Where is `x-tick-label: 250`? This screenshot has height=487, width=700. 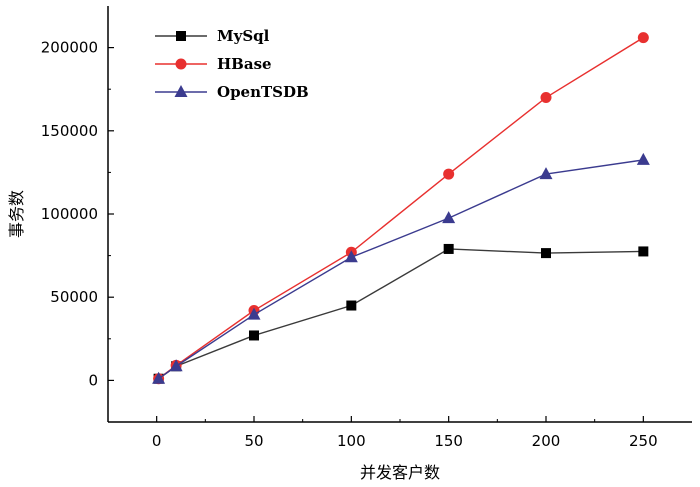
x-tick-label: 250 is located at coordinates (643, 441).